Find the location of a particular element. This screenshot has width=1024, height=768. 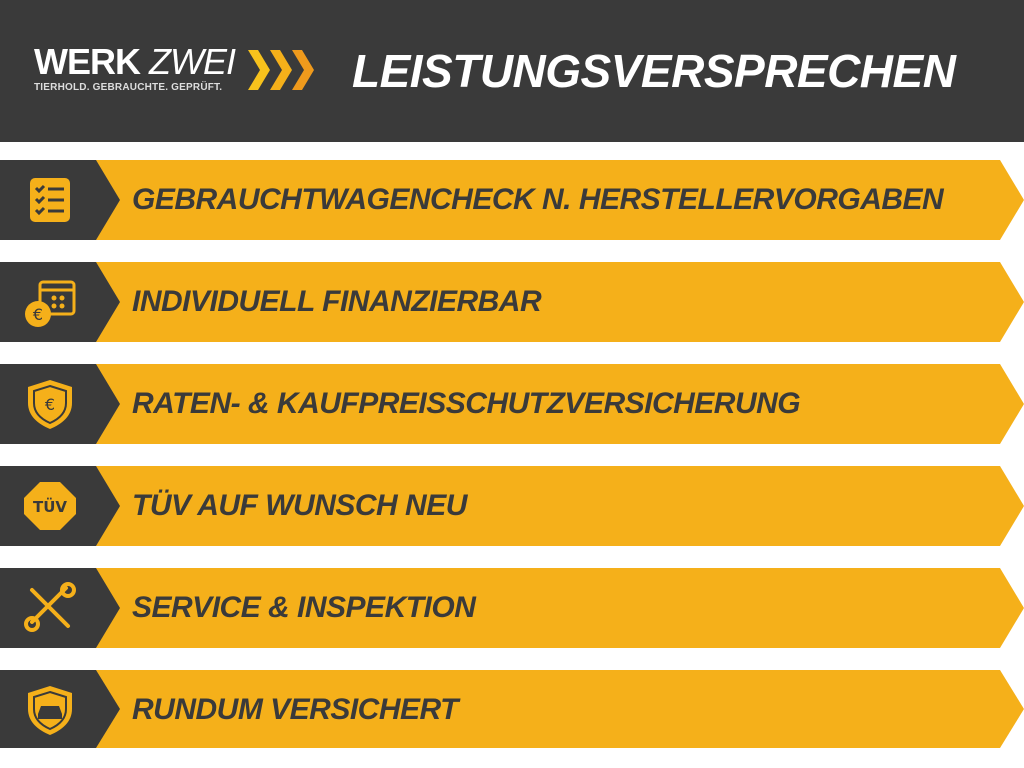

logo-word2: ZWEI is located at coordinates (192, 61).